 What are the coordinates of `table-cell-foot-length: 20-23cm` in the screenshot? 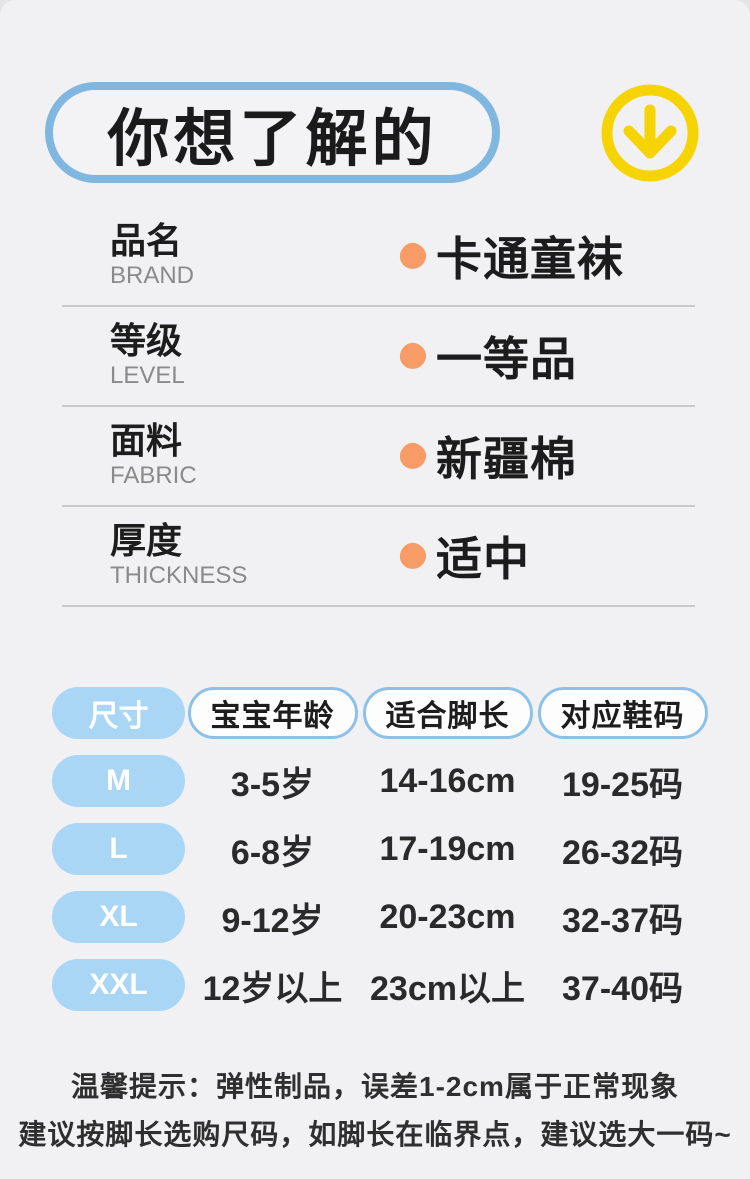 It's located at (447, 916).